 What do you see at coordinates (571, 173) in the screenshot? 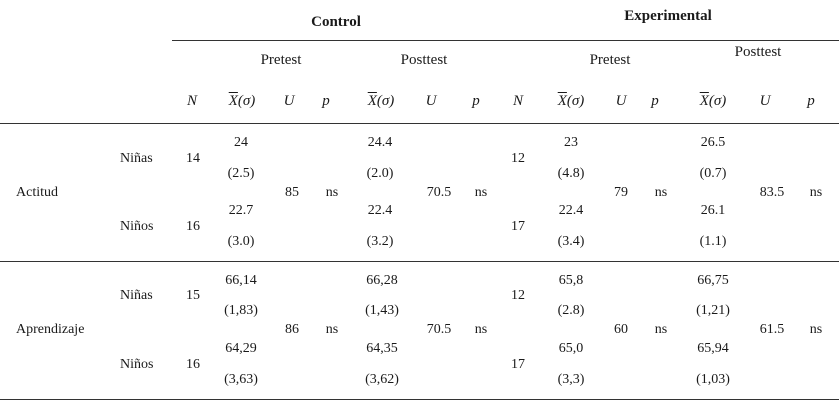
I see `cell-sd: (4.8)` at bounding box center [571, 173].